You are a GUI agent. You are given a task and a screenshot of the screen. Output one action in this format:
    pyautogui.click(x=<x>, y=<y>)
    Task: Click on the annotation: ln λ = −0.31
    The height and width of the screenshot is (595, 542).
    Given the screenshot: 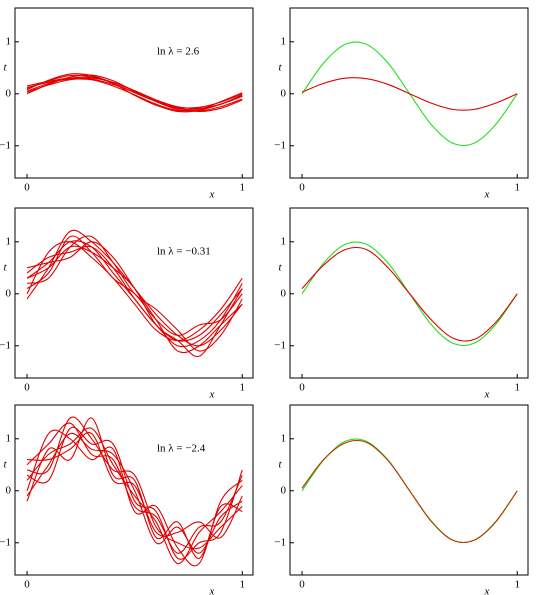 What is the action you would take?
    pyautogui.click(x=184, y=252)
    